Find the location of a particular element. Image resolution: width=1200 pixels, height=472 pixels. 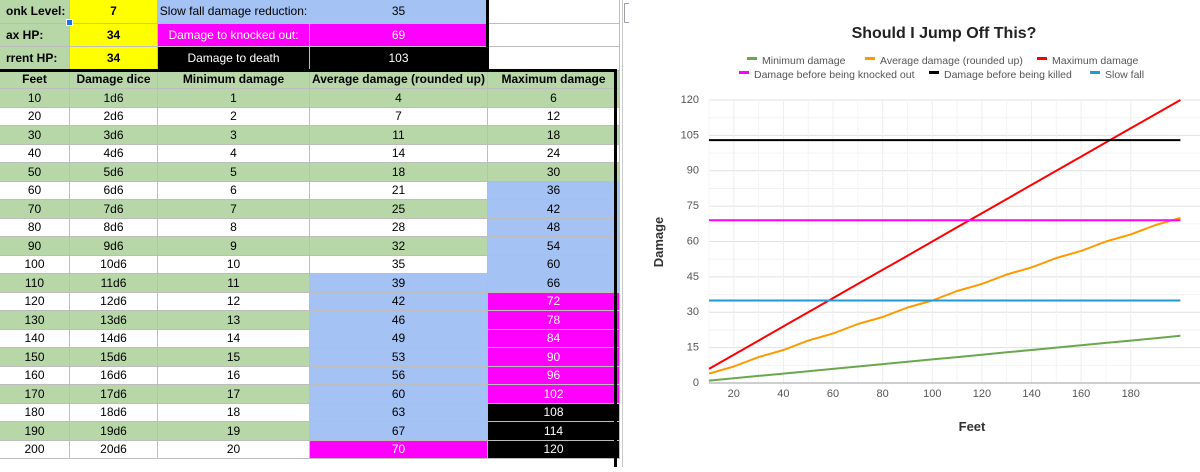

max-damage-cell: 96 is located at coordinates (554, 375).